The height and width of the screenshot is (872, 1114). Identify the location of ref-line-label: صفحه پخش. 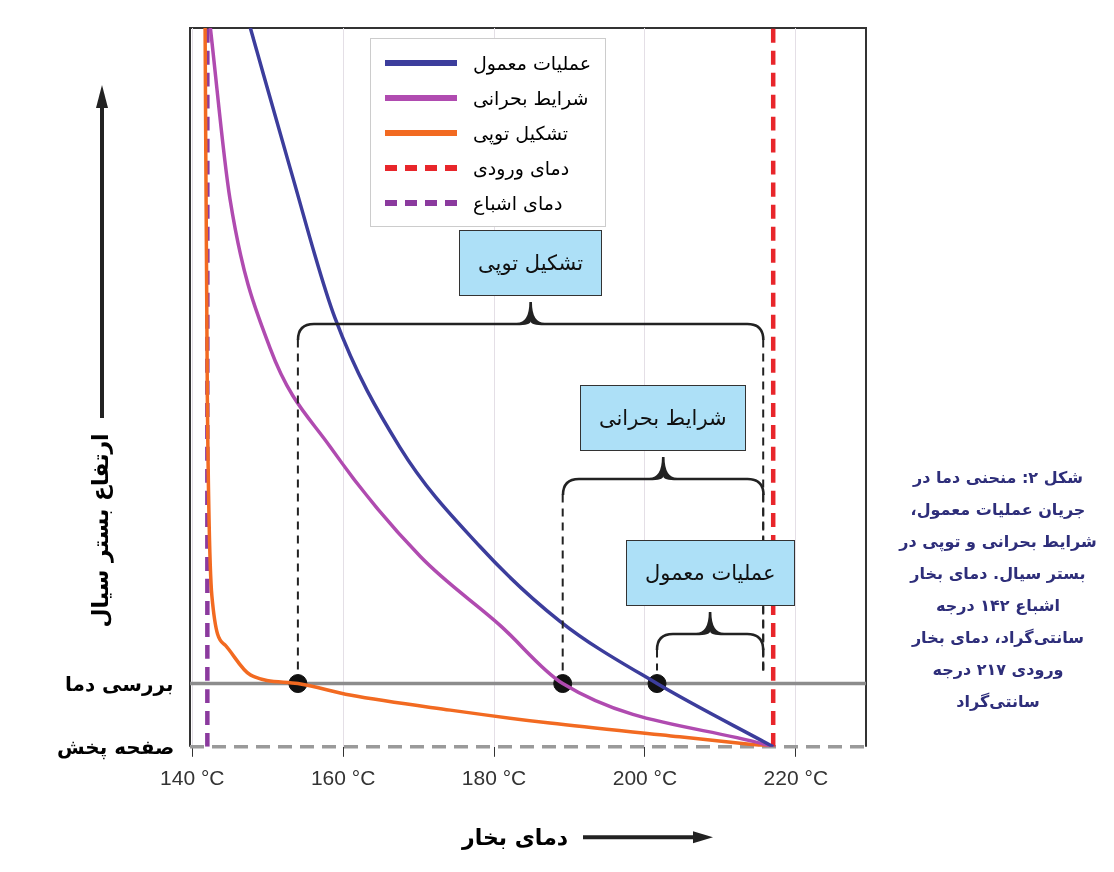
(116, 746).